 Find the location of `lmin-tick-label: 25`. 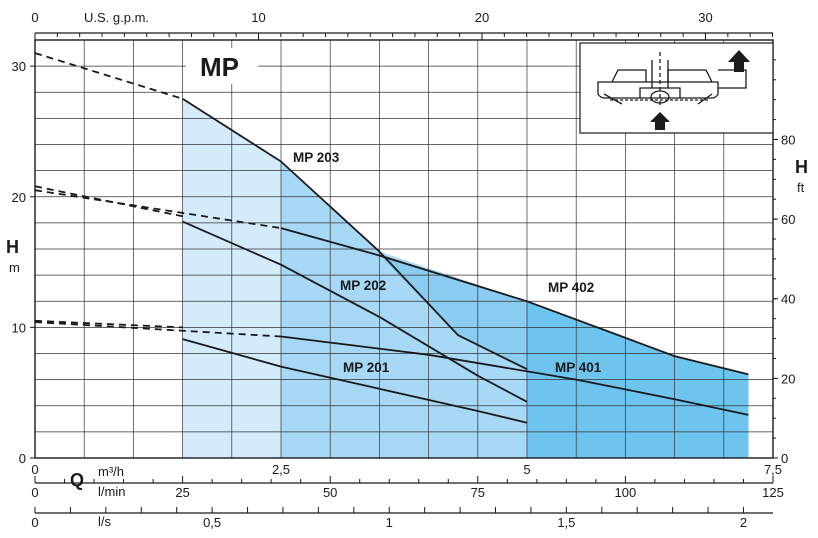

lmin-tick-label: 25 is located at coordinates (182, 492).